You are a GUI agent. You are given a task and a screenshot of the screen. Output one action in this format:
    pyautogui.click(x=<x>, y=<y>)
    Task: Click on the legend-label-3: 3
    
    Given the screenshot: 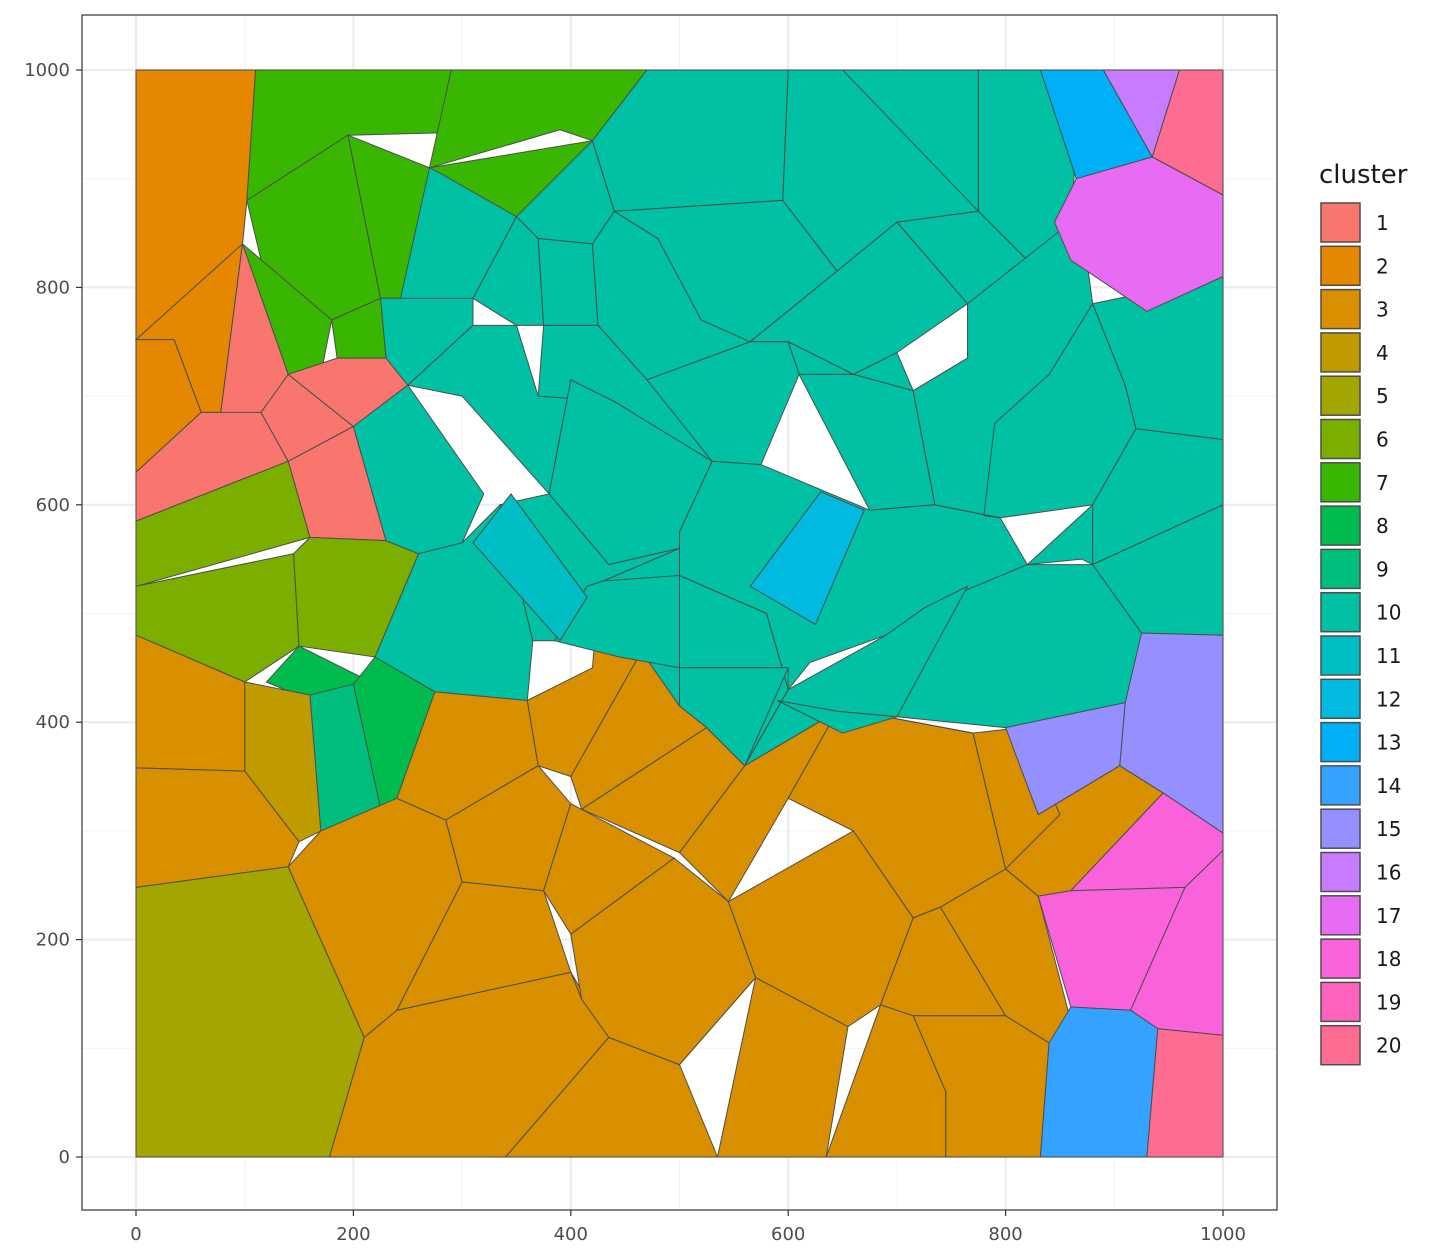 What is the action you would take?
    pyautogui.click(x=1382, y=310)
    